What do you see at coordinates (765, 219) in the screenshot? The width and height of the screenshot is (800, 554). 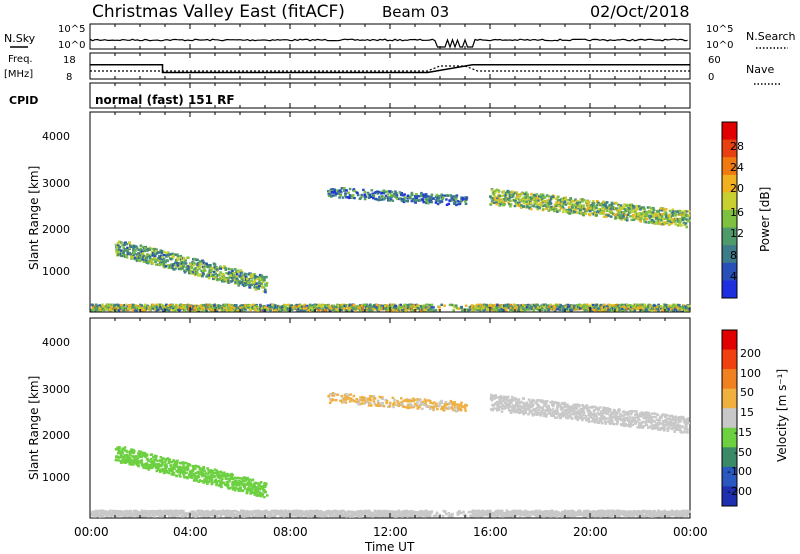 I see `power-colorbar-label: Power [dB]` at bounding box center [765, 219].